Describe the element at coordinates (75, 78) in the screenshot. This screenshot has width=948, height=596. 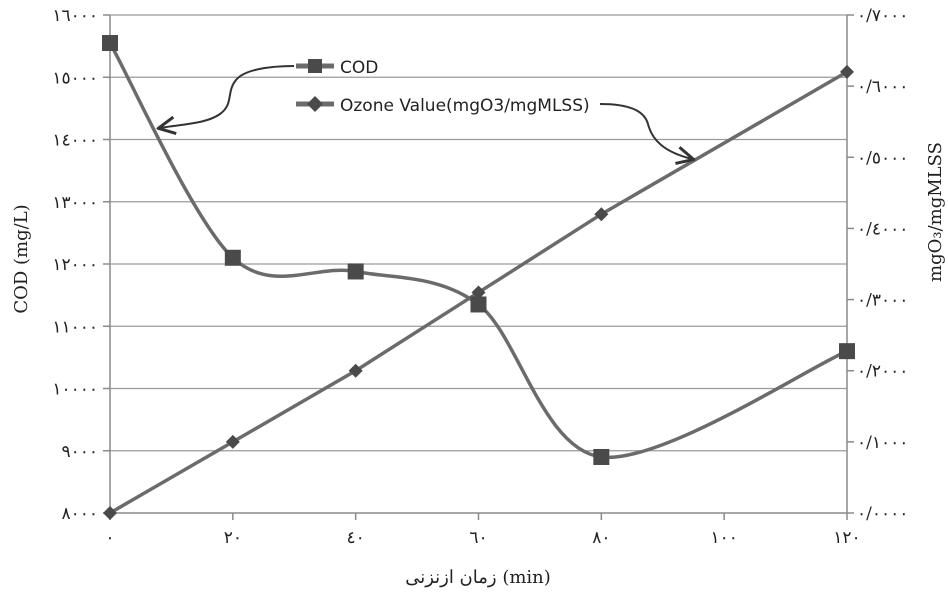
I see `y-left-tick-label-7: ۱٥۰۰۰` at that location.